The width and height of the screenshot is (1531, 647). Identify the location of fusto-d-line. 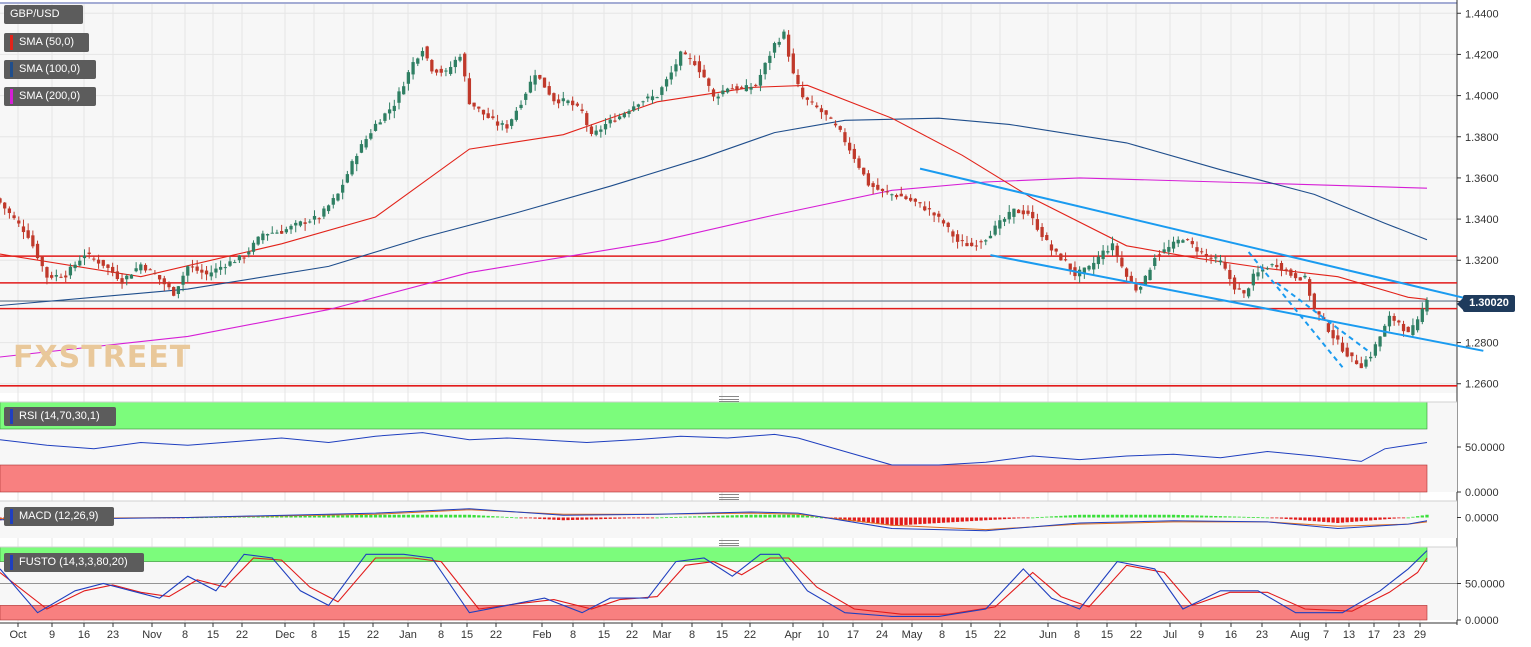
(714, 586).